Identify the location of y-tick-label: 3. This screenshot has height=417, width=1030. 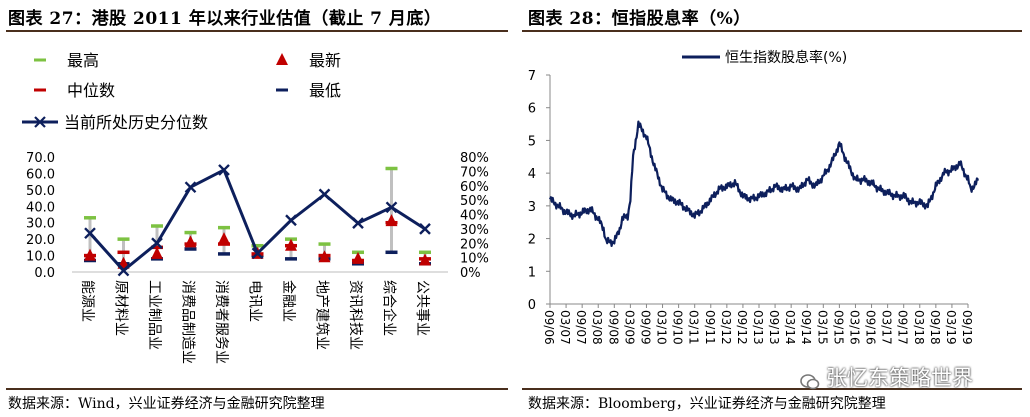
(532, 207).